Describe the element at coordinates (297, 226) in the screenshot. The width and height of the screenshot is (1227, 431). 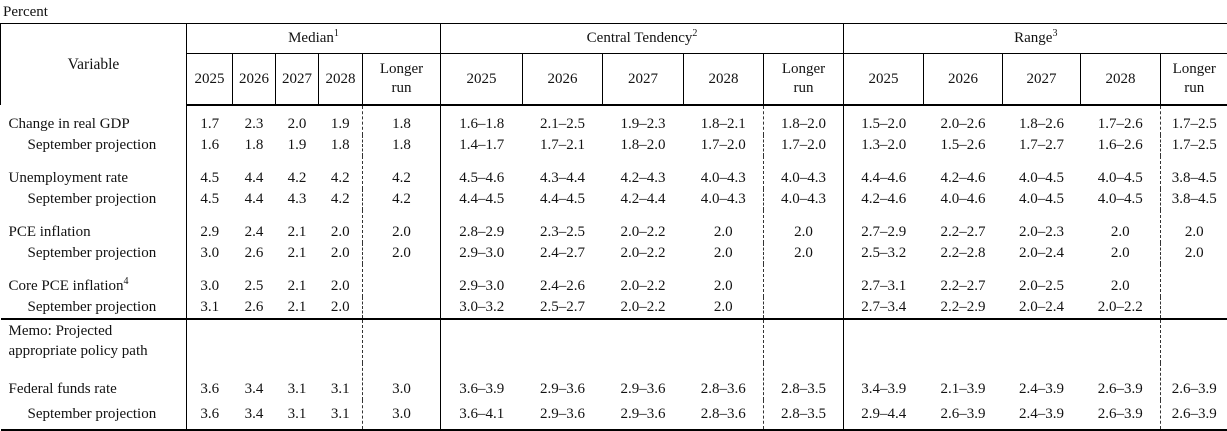
I see `median-cell: 2.1` at that location.